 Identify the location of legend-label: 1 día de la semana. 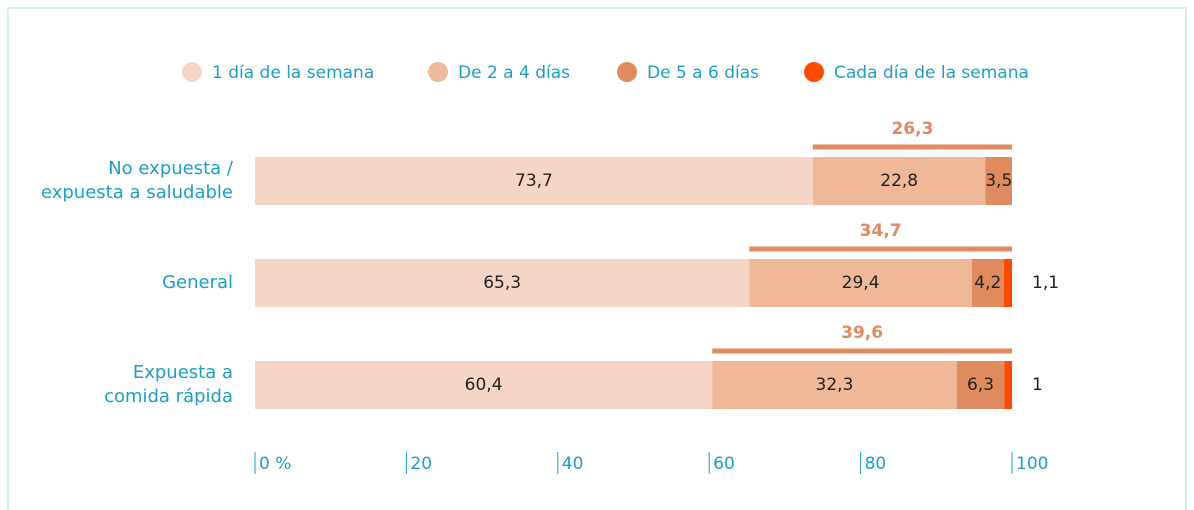
(293, 73).